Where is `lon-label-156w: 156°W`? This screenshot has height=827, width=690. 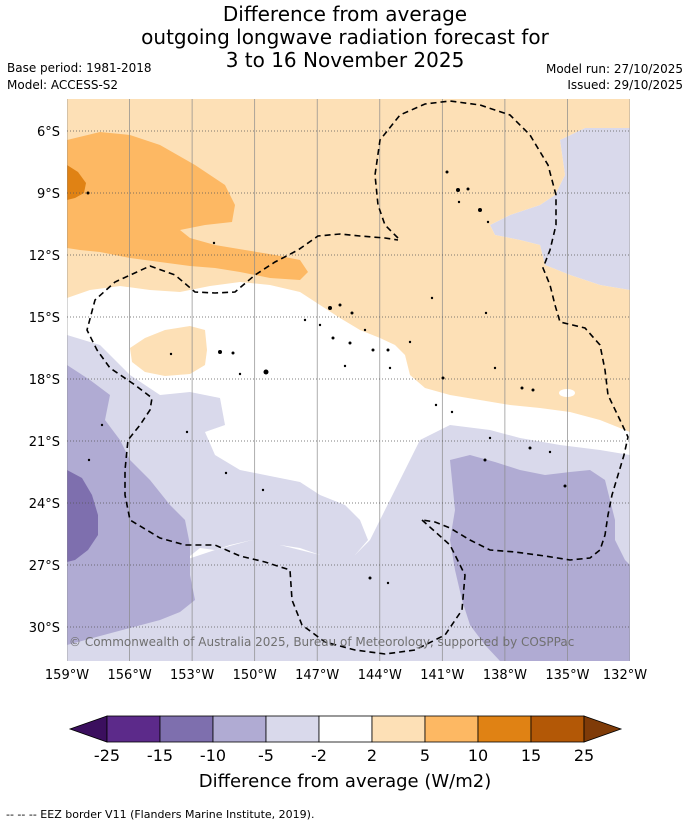 lon-label-156w: 156°W is located at coordinates (130, 675).